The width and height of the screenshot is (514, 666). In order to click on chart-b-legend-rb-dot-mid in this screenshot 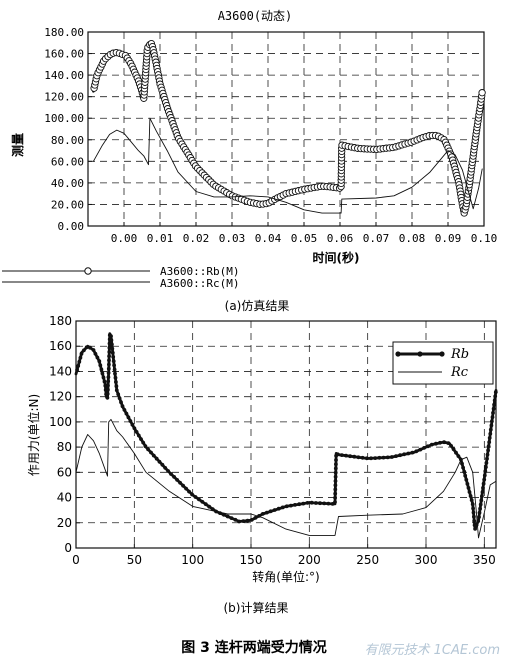, I will do `click(420, 354)`.